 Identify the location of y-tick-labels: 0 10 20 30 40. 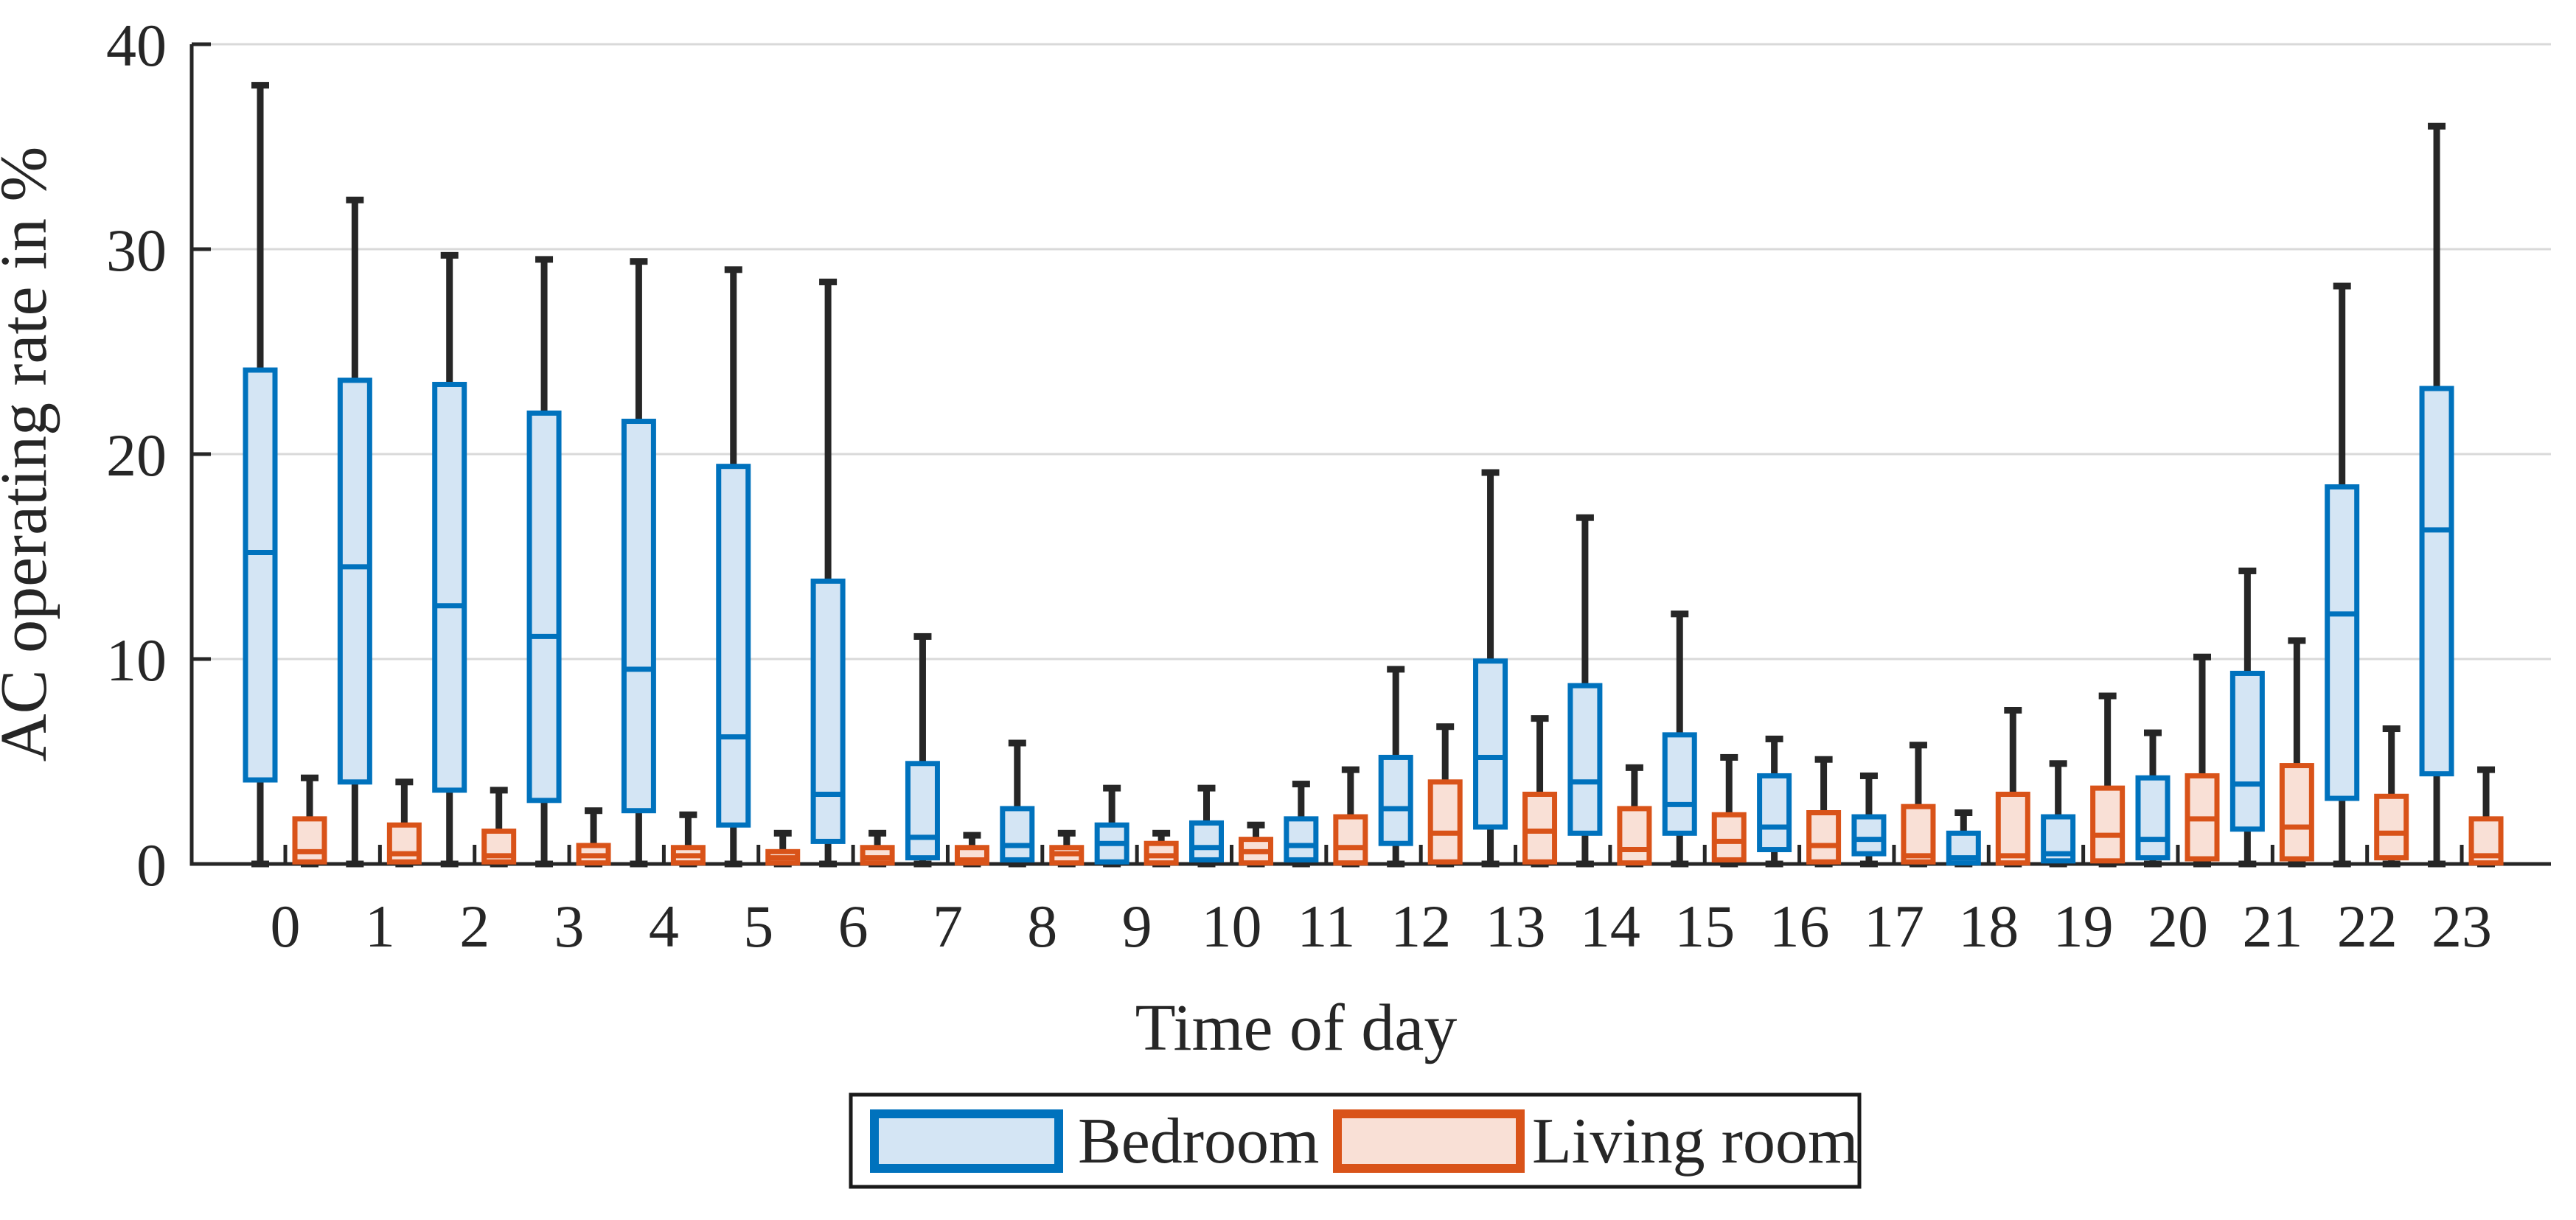
(136, 455).